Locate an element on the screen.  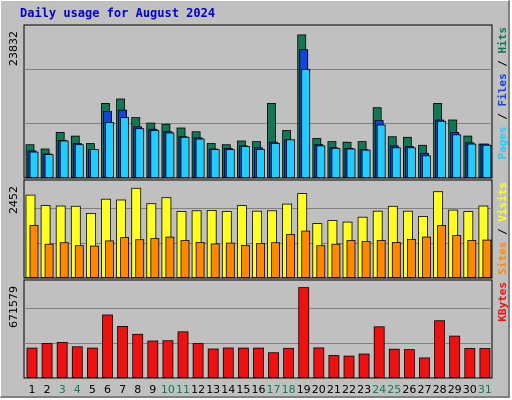
x-tick-label: 16 is located at coordinates (259, 389).